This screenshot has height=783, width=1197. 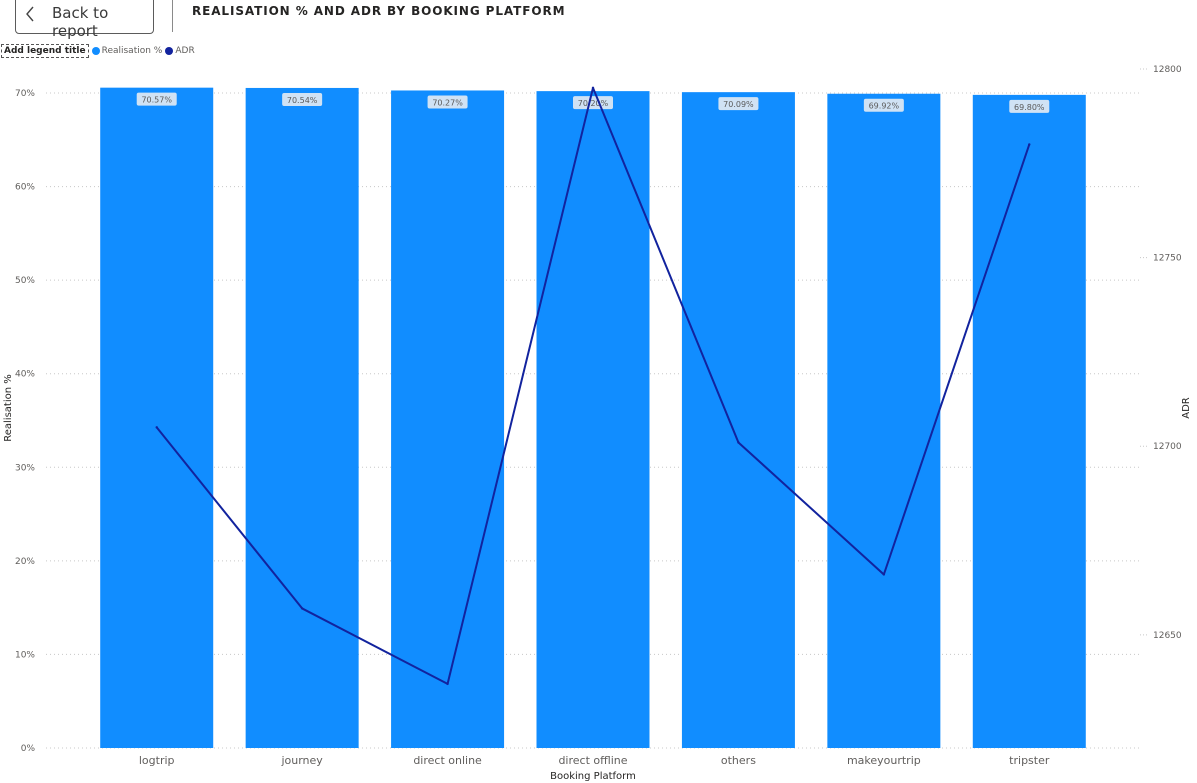 What do you see at coordinates (25, 375) in the screenshot?
I see `y-tick-label: 40%` at bounding box center [25, 375].